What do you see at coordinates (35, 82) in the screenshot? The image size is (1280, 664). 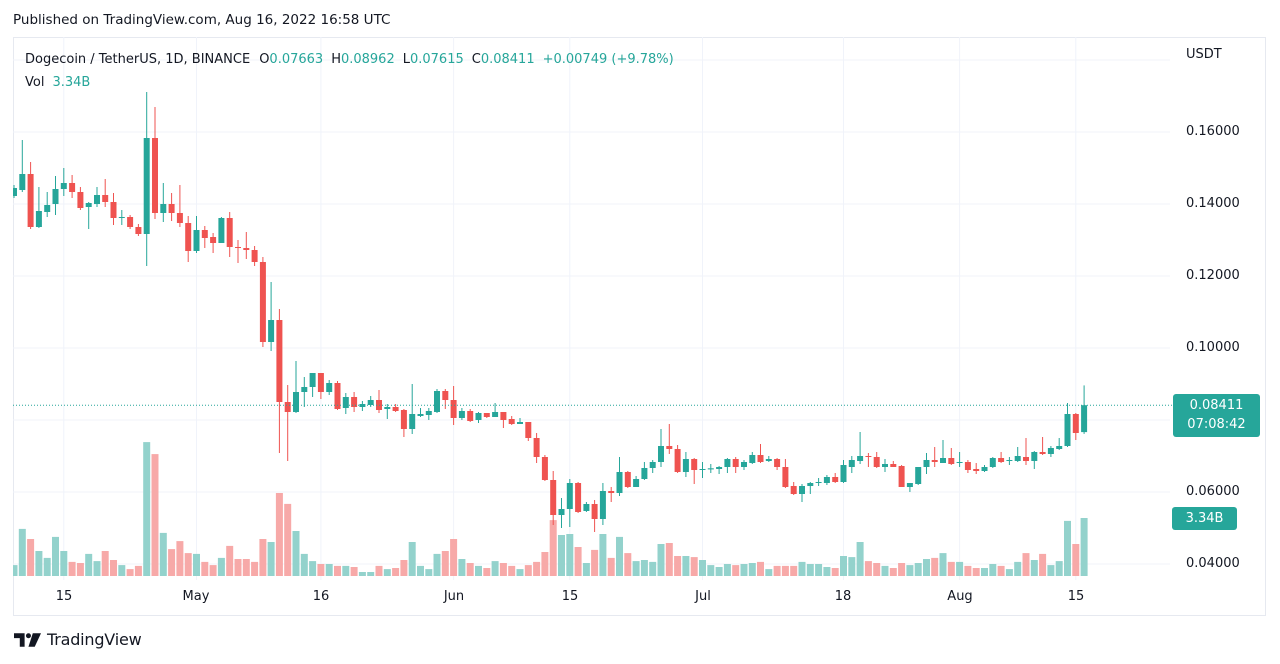 I see `volume-label: Vol` at bounding box center [35, 82].